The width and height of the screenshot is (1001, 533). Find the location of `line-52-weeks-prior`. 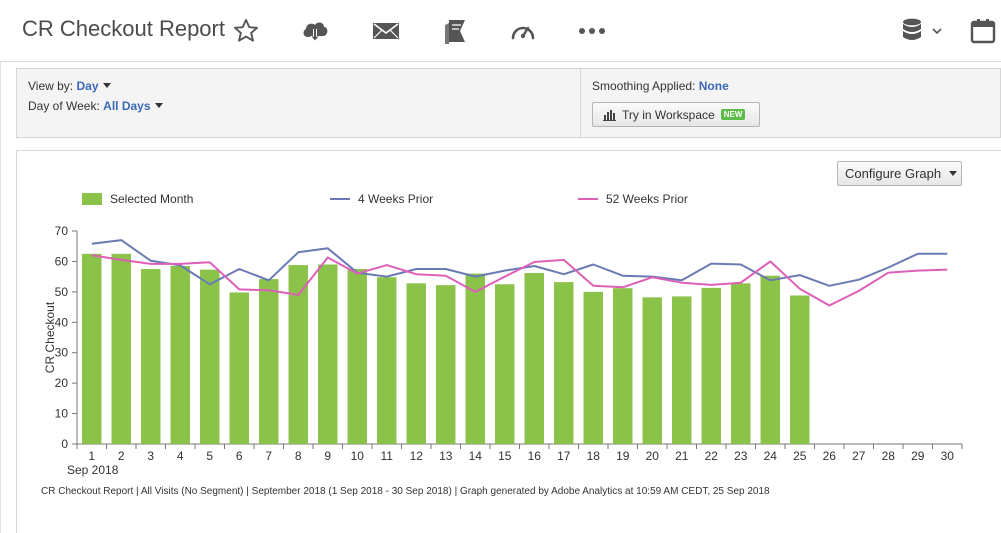

line-52-weeks-prior is located at coordinates (519, 280).